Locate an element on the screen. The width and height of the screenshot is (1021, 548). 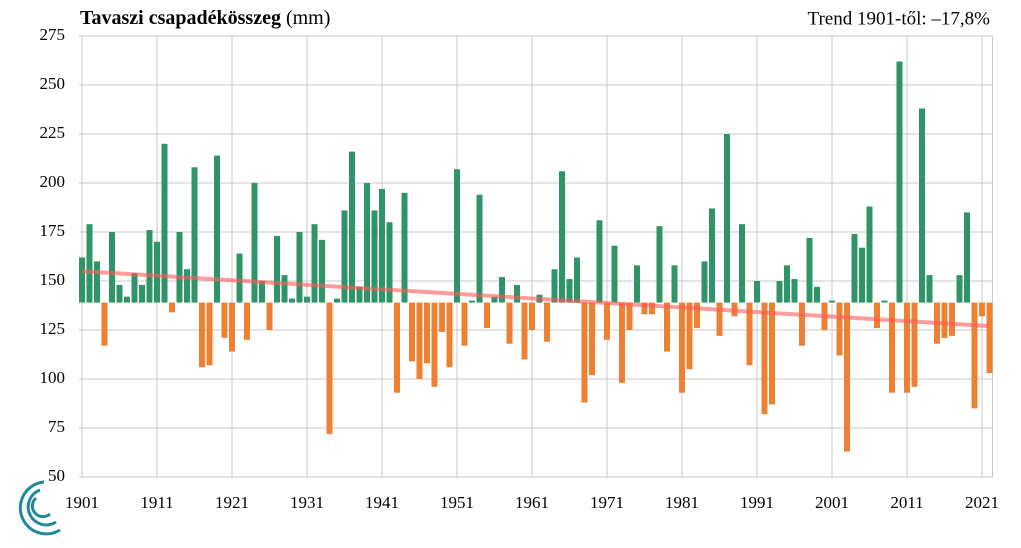
x-tick-label: 1991 is located at coordinates (757, 502).